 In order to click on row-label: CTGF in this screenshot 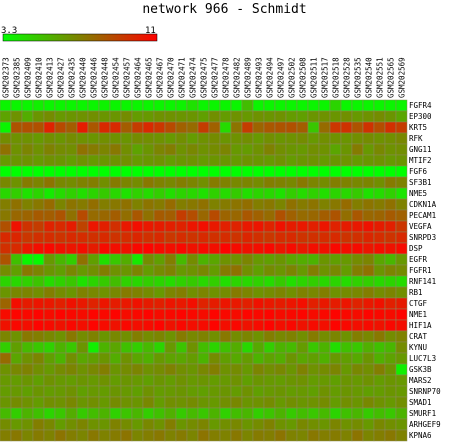, I will do `click(418, 303)`.